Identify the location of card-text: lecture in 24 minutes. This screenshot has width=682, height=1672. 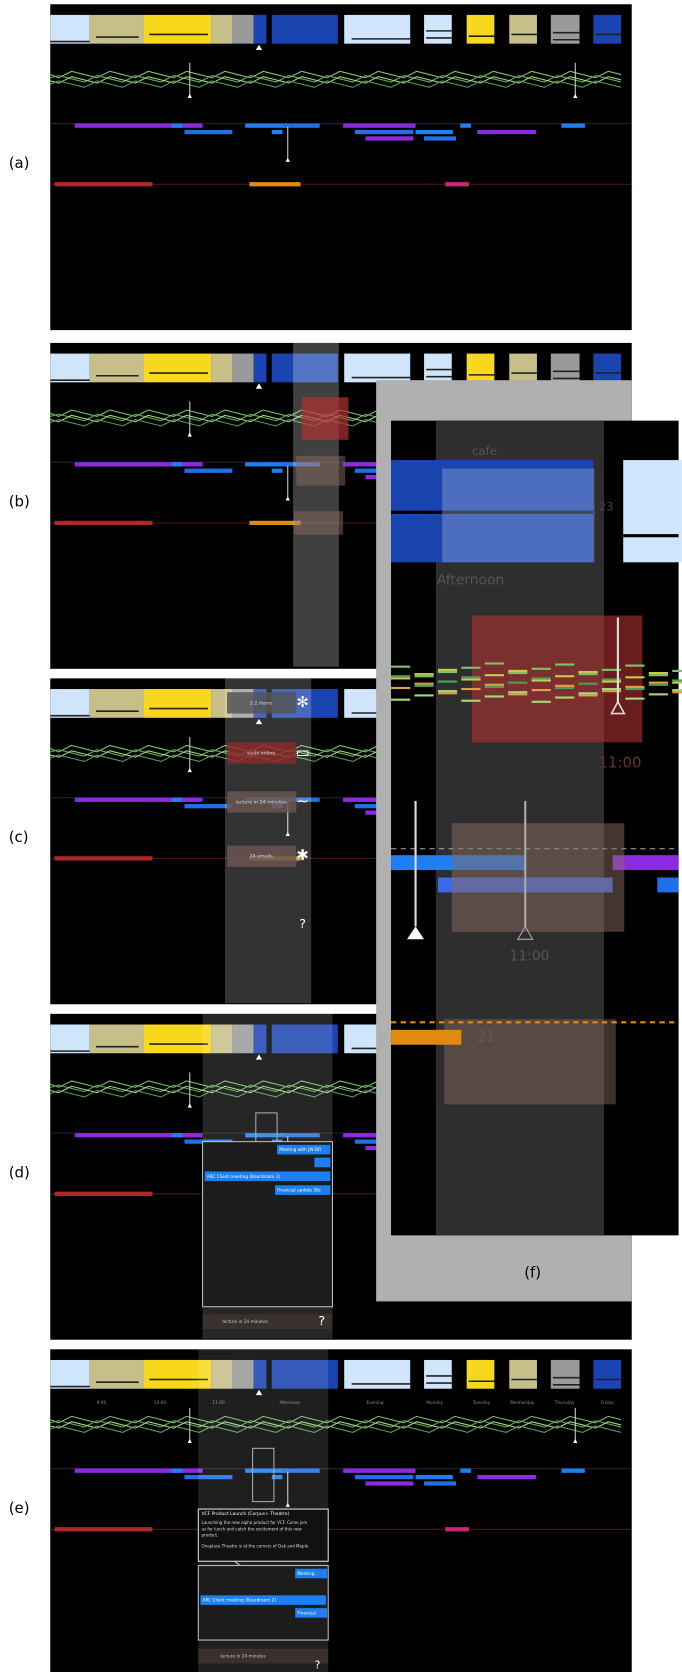
(261, 802).